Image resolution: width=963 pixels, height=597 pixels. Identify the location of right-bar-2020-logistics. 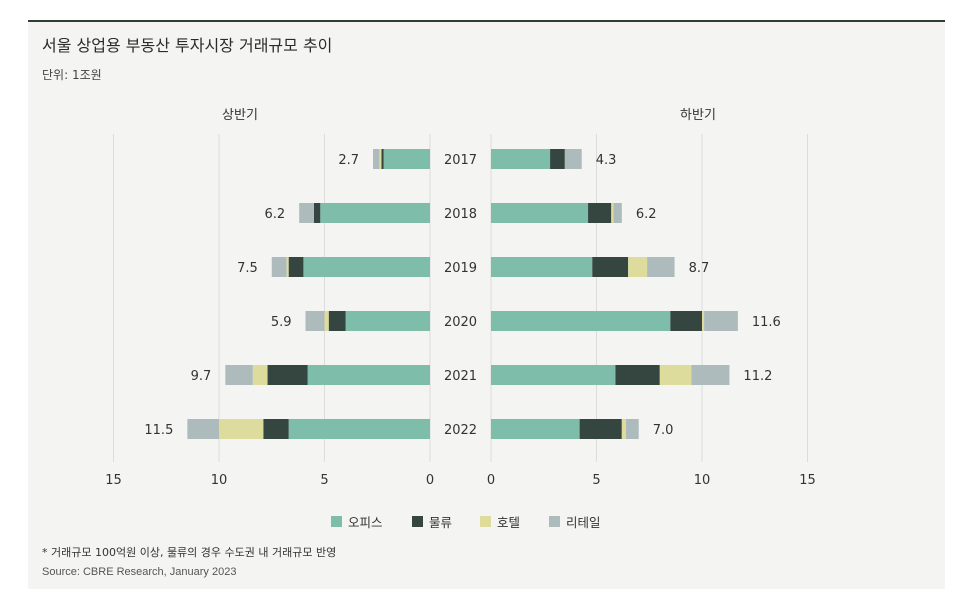
(686, 321).